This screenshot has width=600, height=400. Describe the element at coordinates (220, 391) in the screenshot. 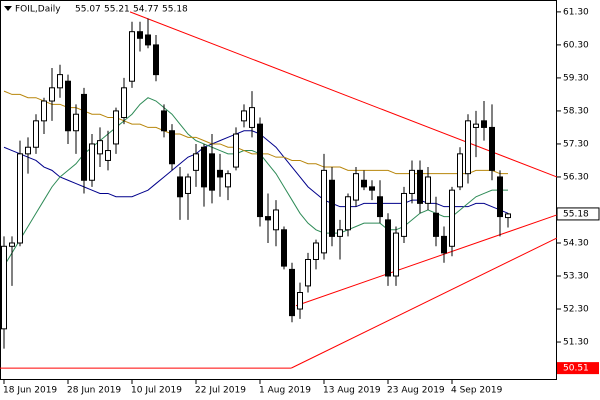

I see `x-tick-label: 22 Jul 2019` at that location.